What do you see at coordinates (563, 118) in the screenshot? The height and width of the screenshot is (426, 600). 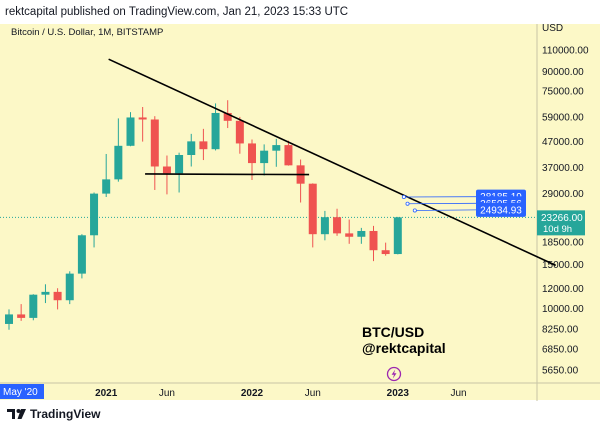 I see `price-tick-label: 59000.00` at bounding box center [563, 118].